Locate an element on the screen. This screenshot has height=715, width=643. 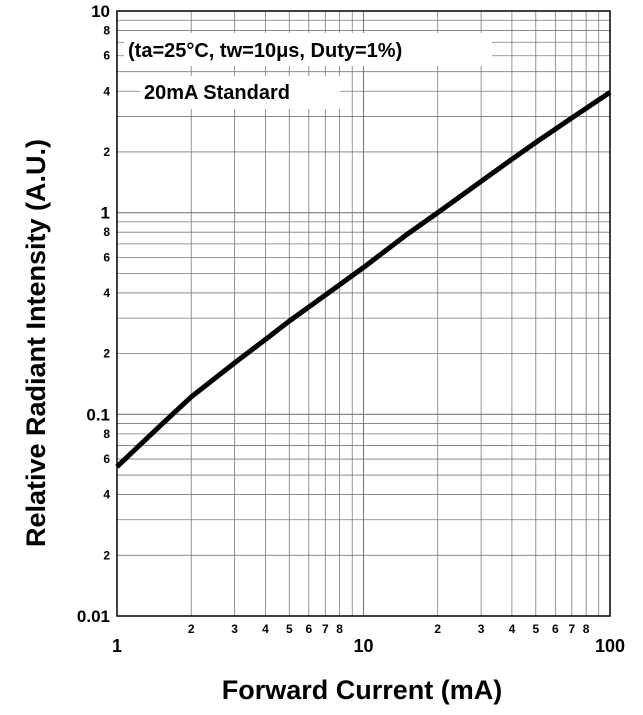
y-tick-labels: 0.01 2 4 6 8 0.1 2 4 6 8 1 2 4 6 8 10 is located at coordinates (93, 314).